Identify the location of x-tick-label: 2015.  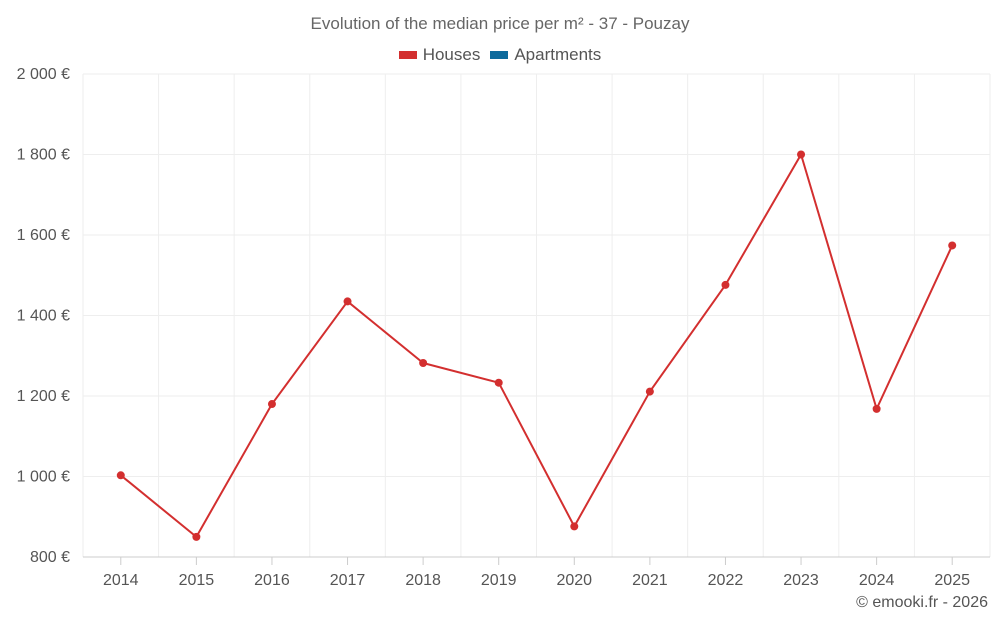
(197, 580).